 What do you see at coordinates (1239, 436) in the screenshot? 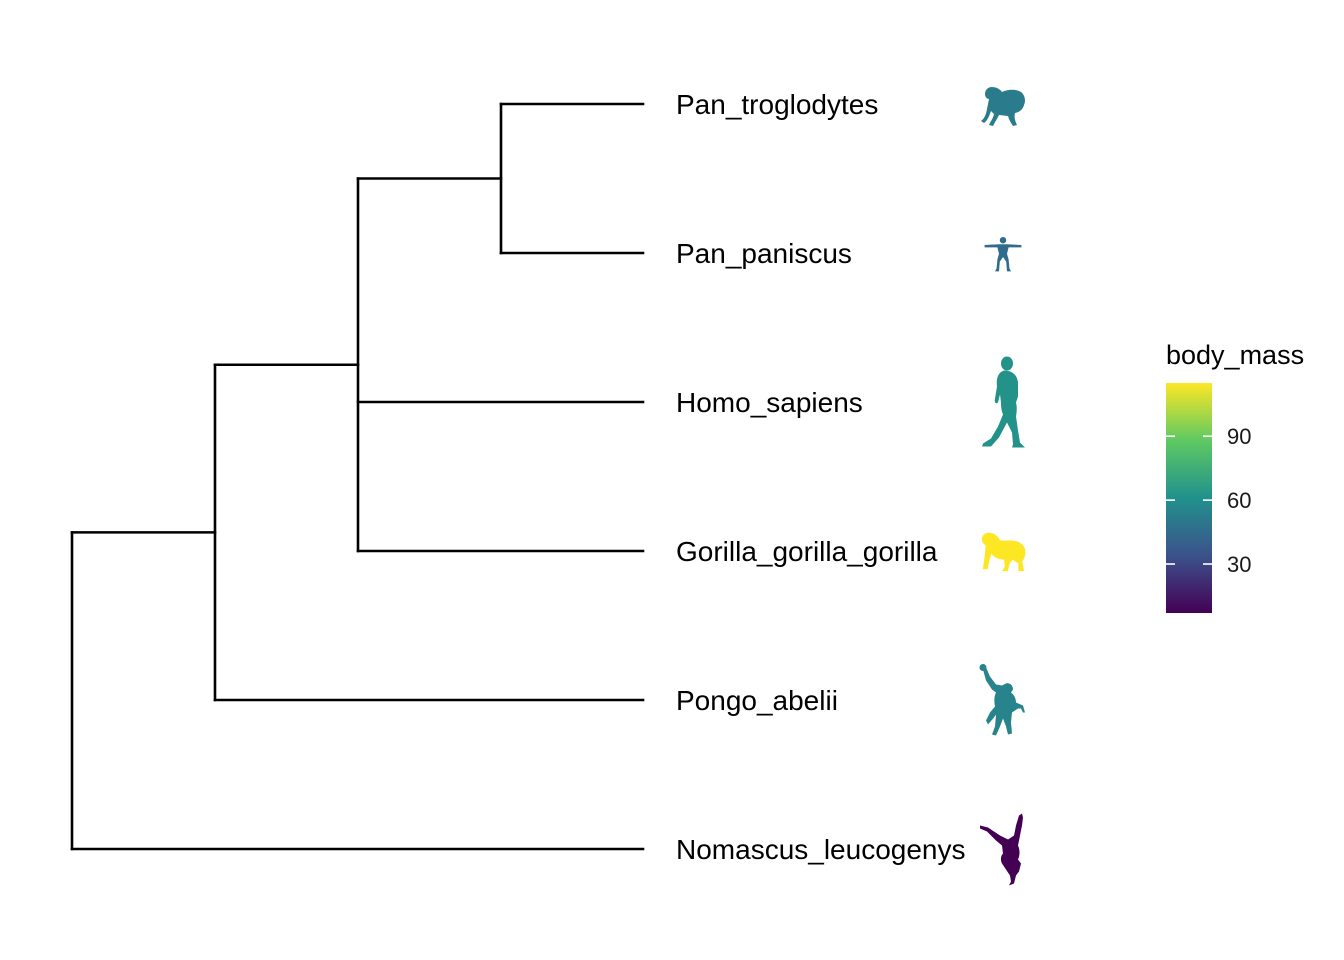
I see `legend-tick-label: 90` at bounding box center [1239, 436].